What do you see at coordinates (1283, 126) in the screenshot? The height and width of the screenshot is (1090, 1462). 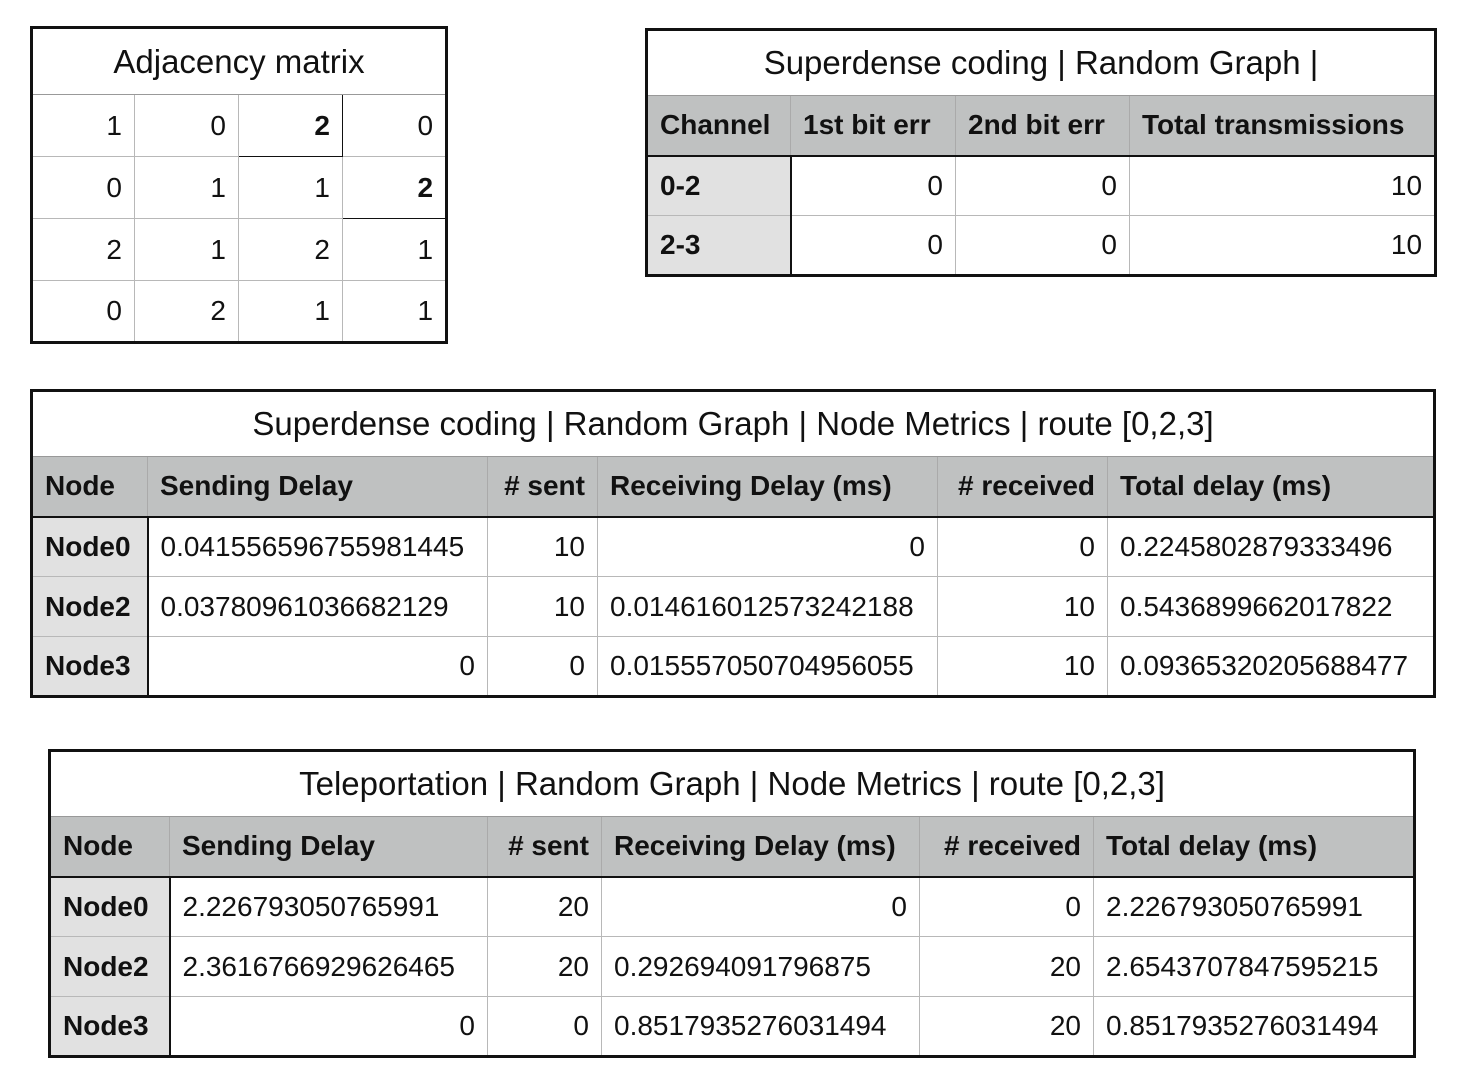 I see `column-header: Total transmissions` at bounding box center [1283, 126].